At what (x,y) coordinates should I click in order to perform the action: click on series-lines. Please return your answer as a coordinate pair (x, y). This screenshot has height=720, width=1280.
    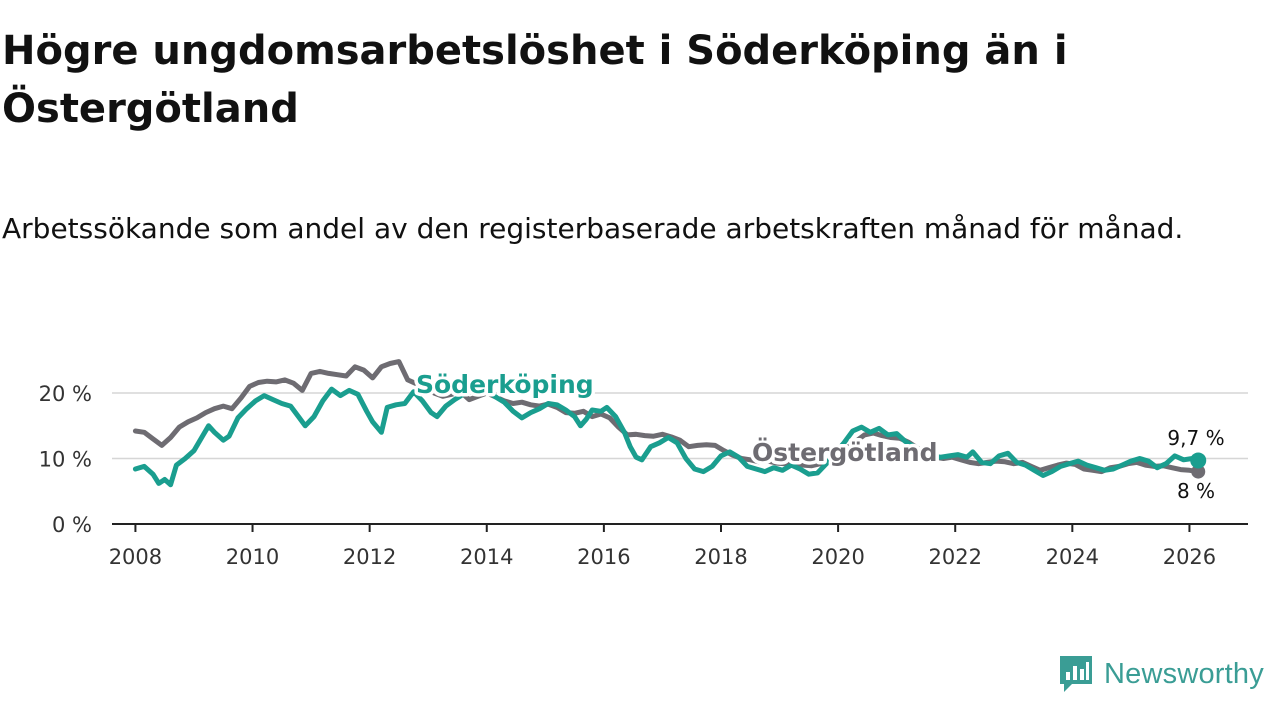
    Looking at the image, I should click on (666, 423).